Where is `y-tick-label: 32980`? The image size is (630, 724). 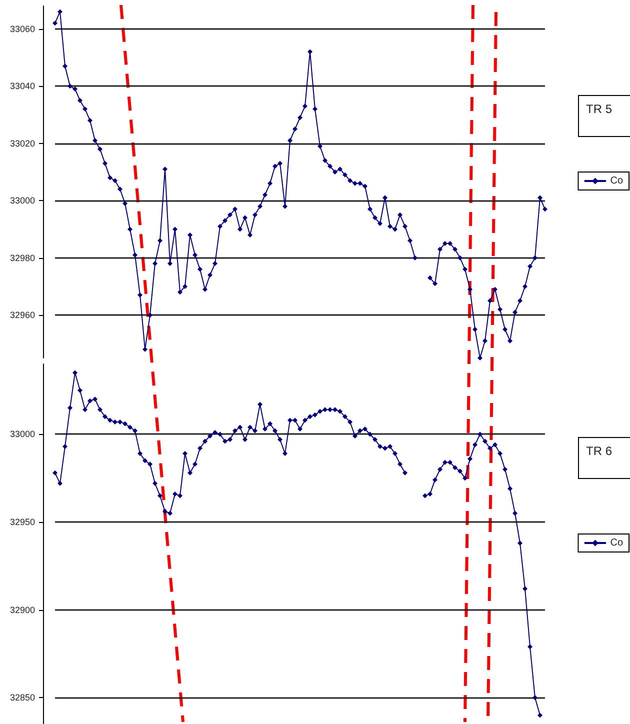 y-tick-label: 32980 is located at coordinates (22, 257).